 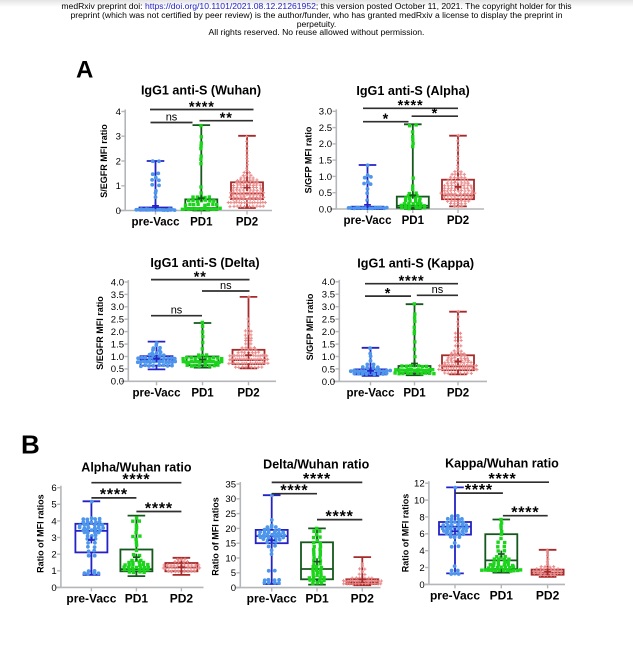 I want to click on svg-text: IgG1 anti-S (Alpha), so click(x=412, y=91).